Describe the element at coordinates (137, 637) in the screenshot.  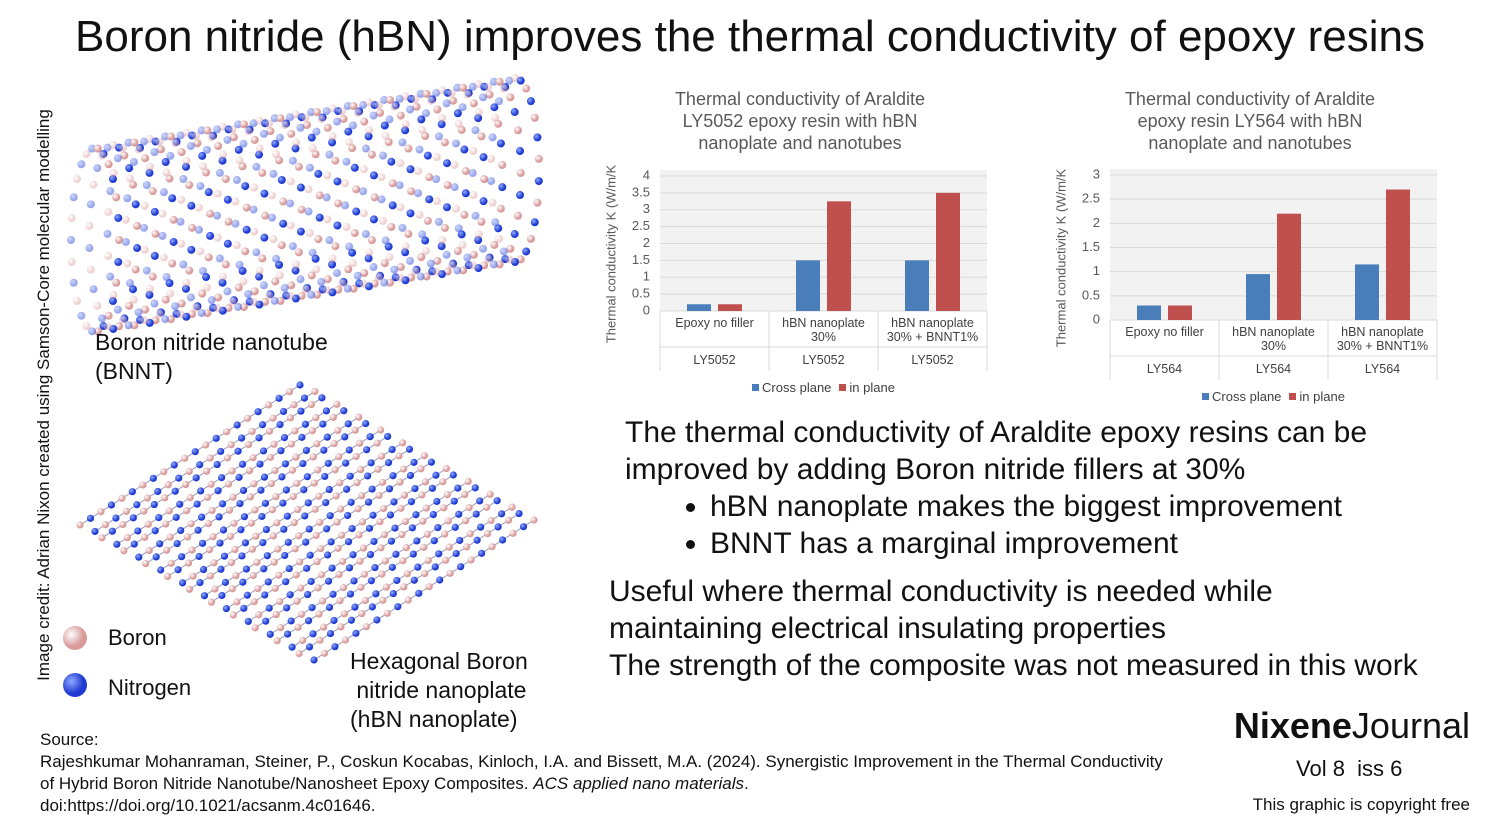
I see `legend-boron: Boron` at that location.